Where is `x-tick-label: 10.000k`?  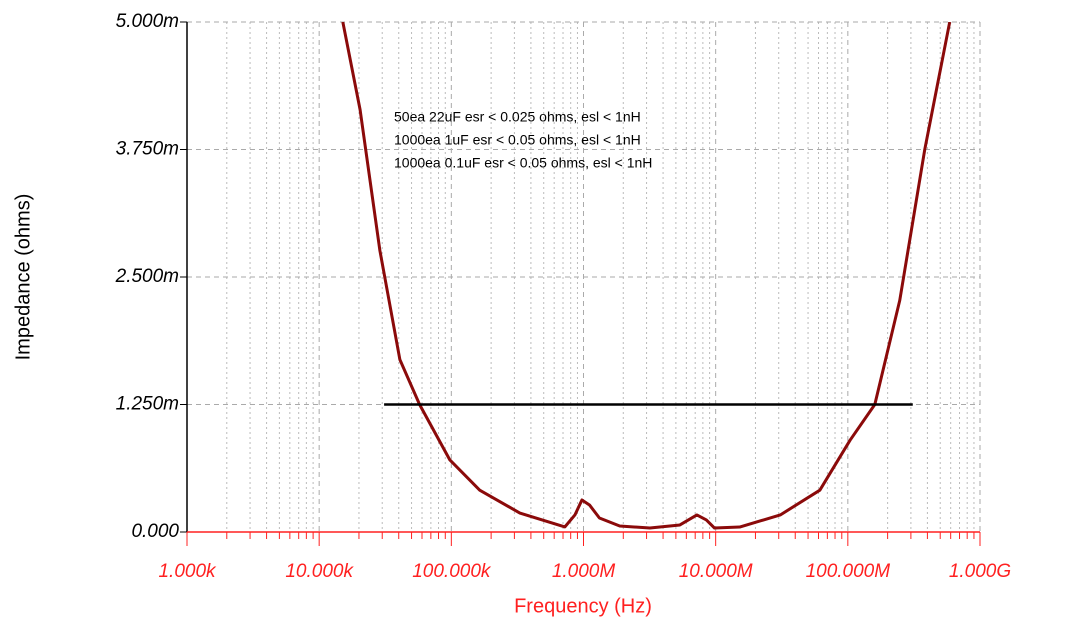
x-tick-label: 10.000k is located at coordinates (319, 571).